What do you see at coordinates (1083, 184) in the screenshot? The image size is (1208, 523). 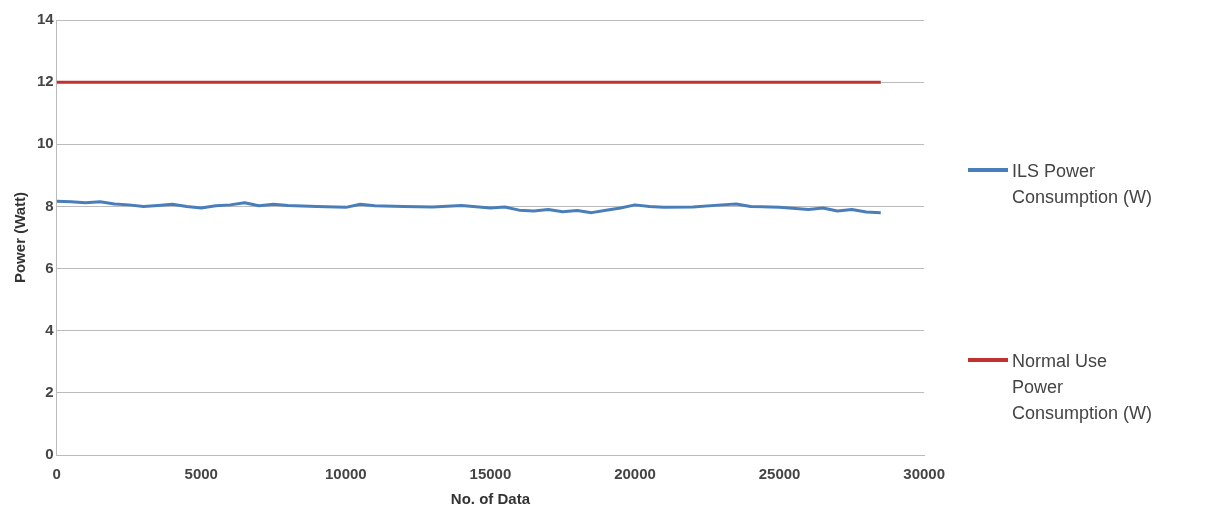 I see `legend-label: ILS Power Consumption (W)` at bounding box center [1083, 184].